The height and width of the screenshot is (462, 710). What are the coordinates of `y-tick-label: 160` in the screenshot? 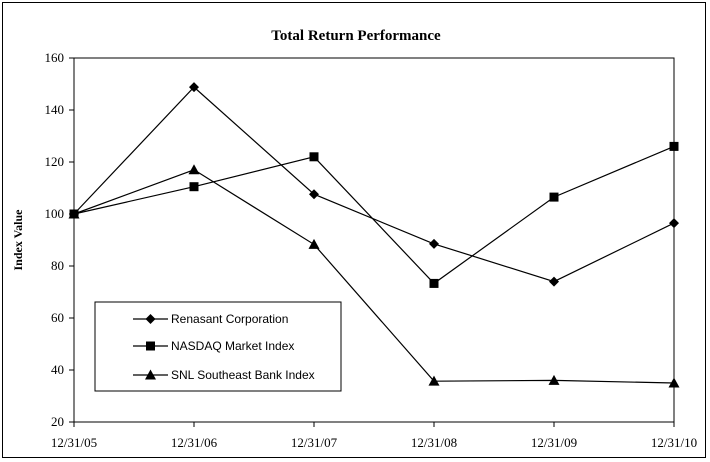 It's located at (55, 57).